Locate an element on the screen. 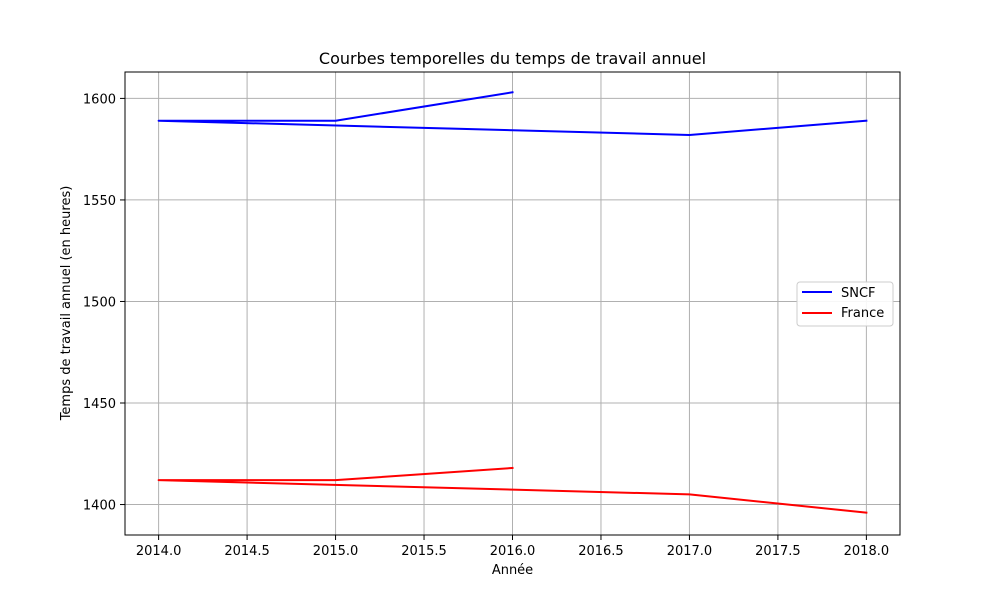  y-tick-label: 1500 is located at coordinates (99, 302).